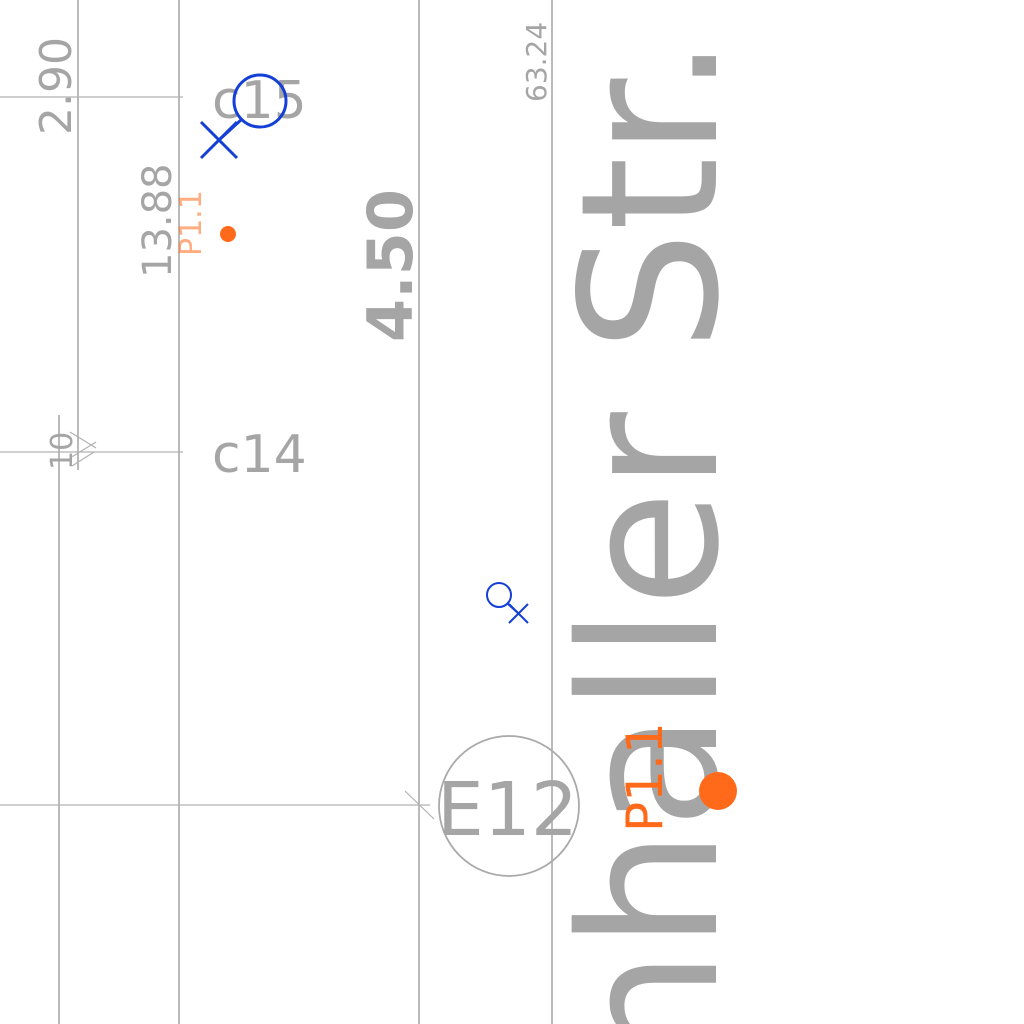 This screenshot has width=1024, height=1024. Describe the element at coordinates (56, 86) in the screenshot. I see `dimension-label: 2.90` at that location.